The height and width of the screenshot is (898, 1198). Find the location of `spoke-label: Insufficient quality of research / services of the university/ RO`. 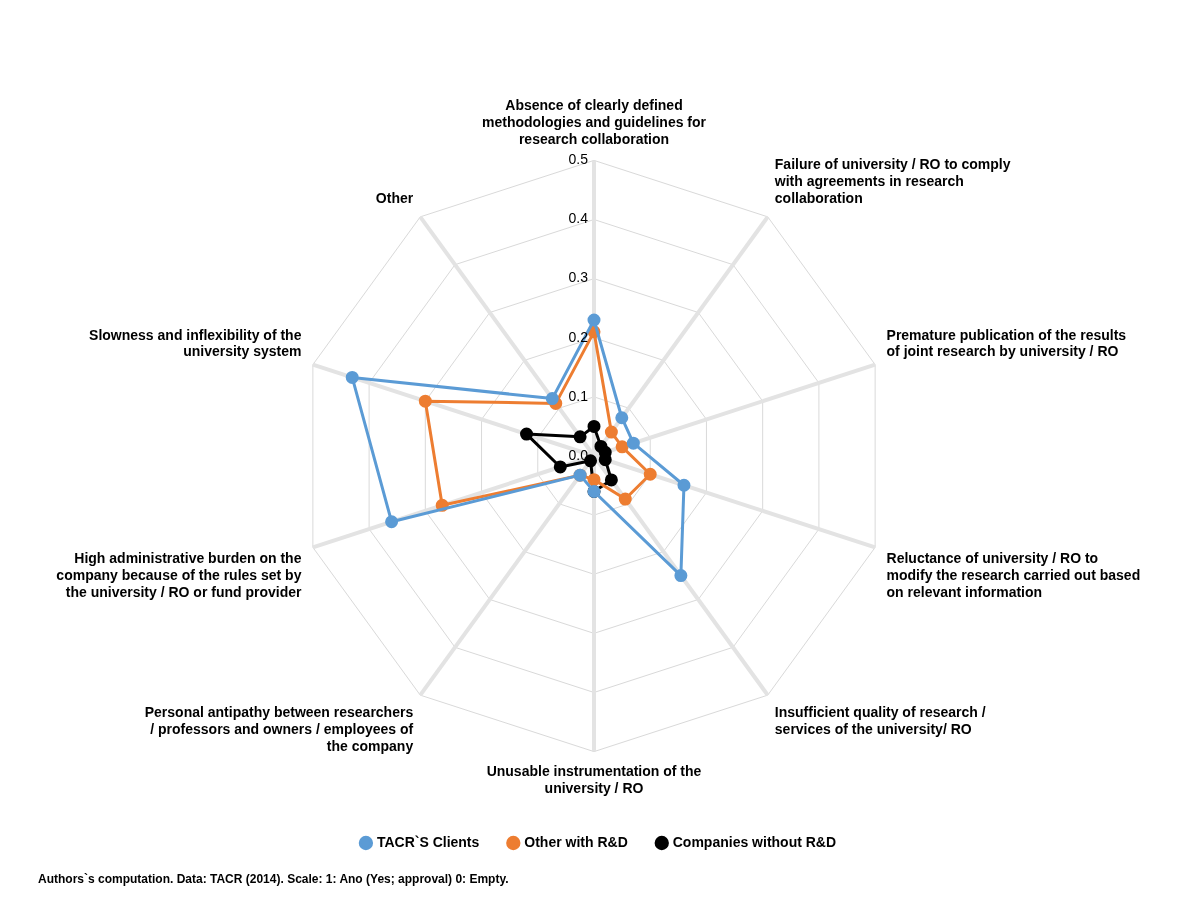

spoke-label: Insufficient quality of research / services of the university/ RO is located at coordinates (880, 720).